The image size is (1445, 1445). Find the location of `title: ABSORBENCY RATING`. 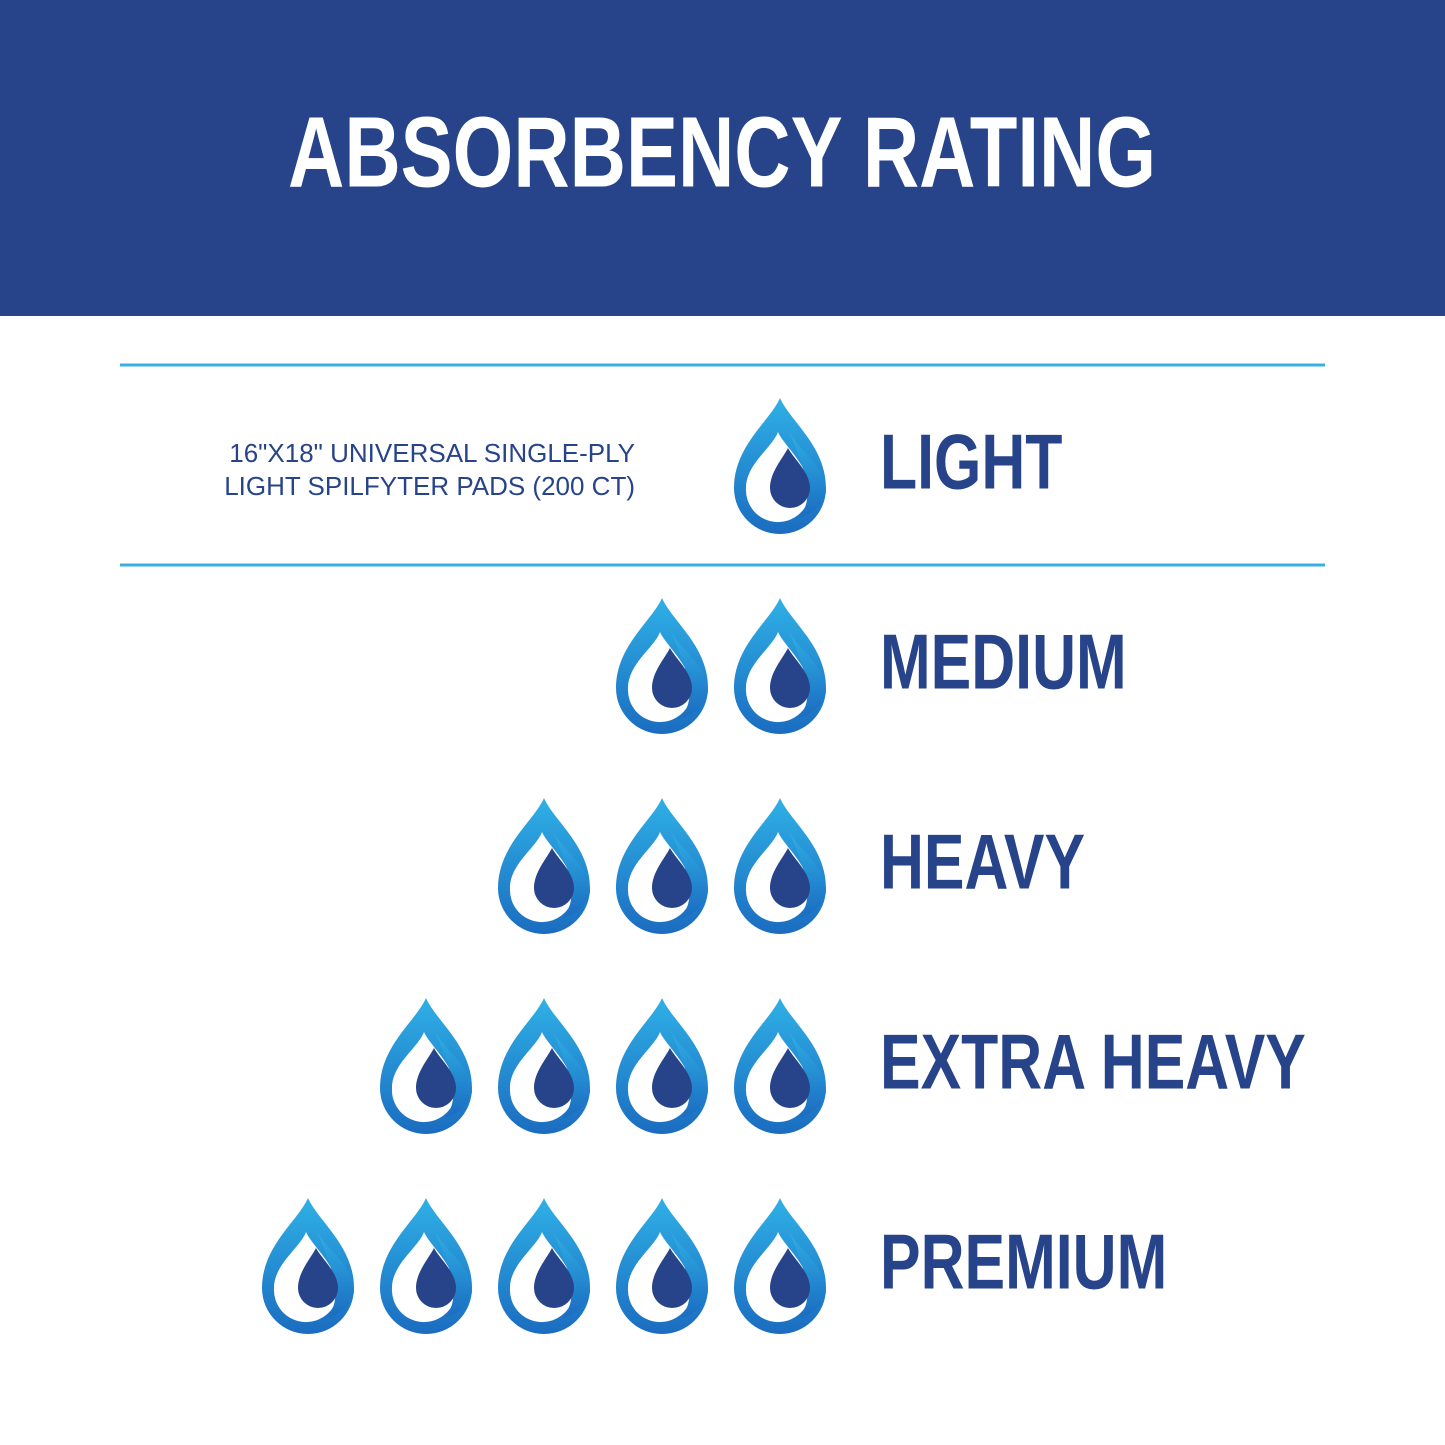

title: ABSORBENCY RATING is located at coordinates (722, 153).